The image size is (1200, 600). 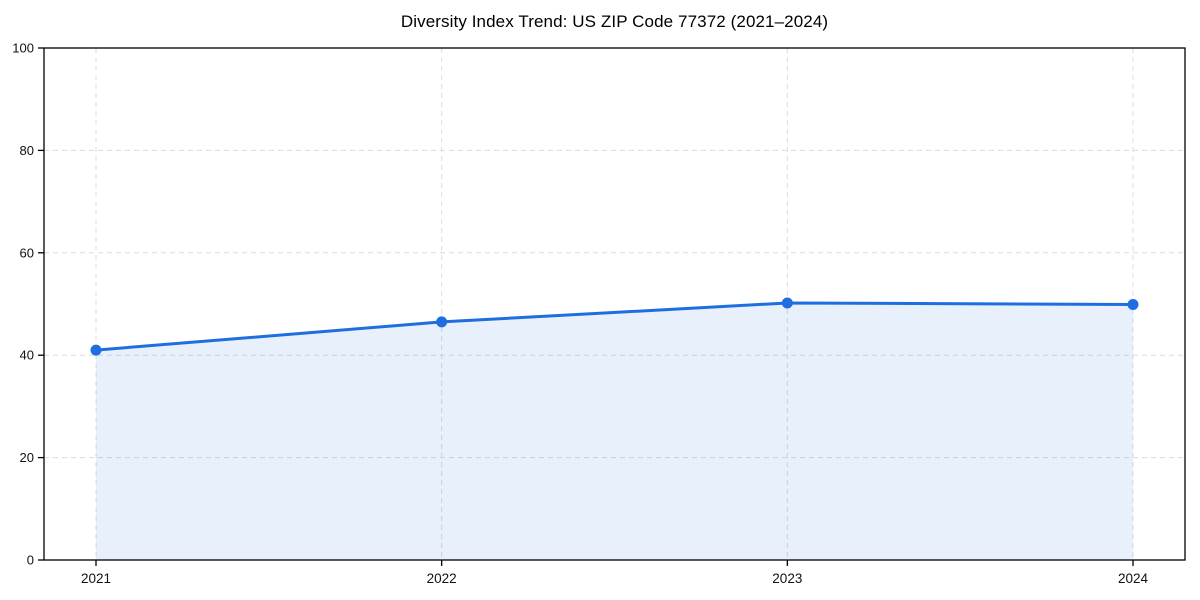 I want to click on data-point-2023, so click(x=787, y=303).